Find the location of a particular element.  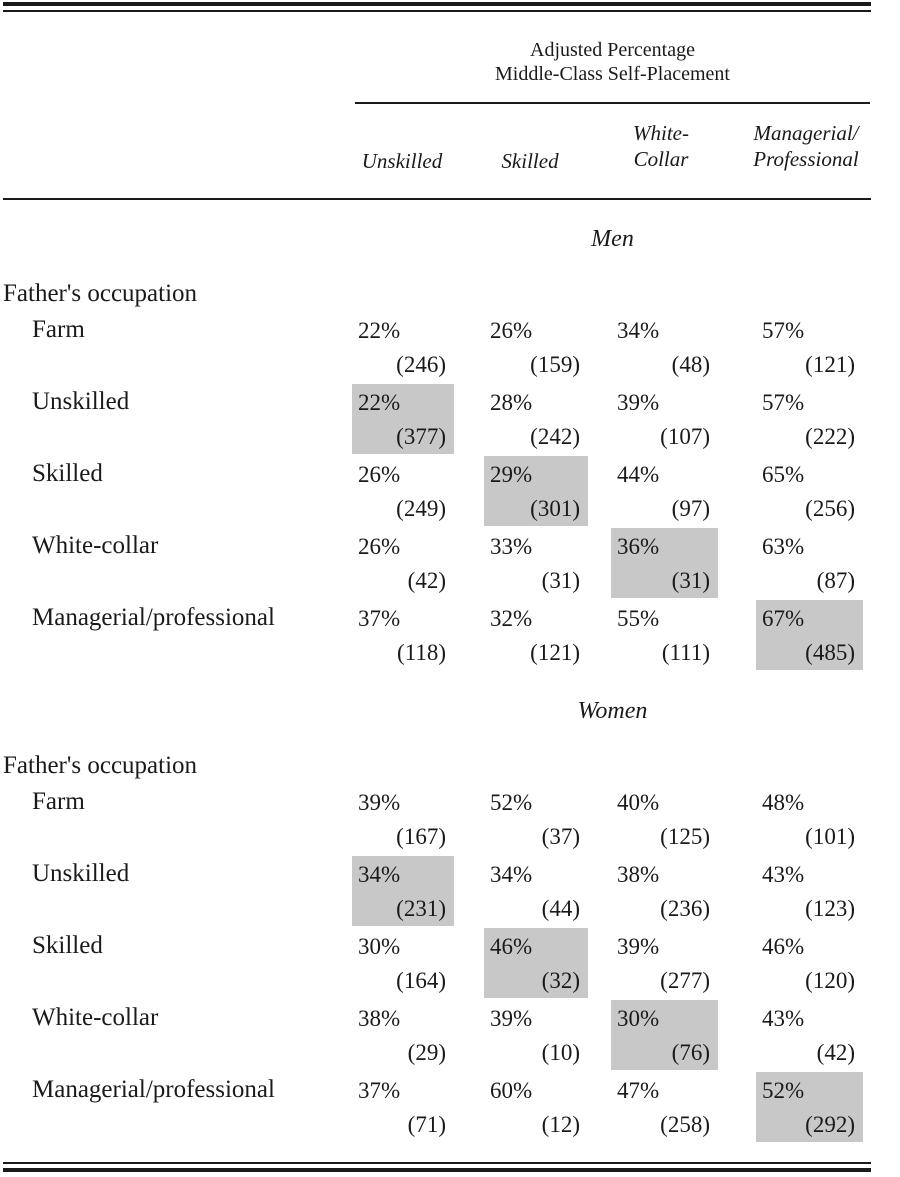

cell-count: (118) is located at coordinates (421, 652).